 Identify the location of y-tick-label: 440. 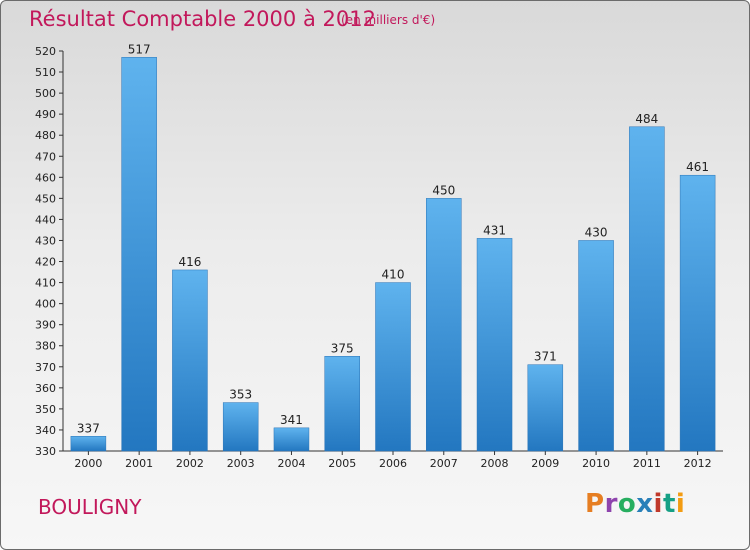
(45, 219).